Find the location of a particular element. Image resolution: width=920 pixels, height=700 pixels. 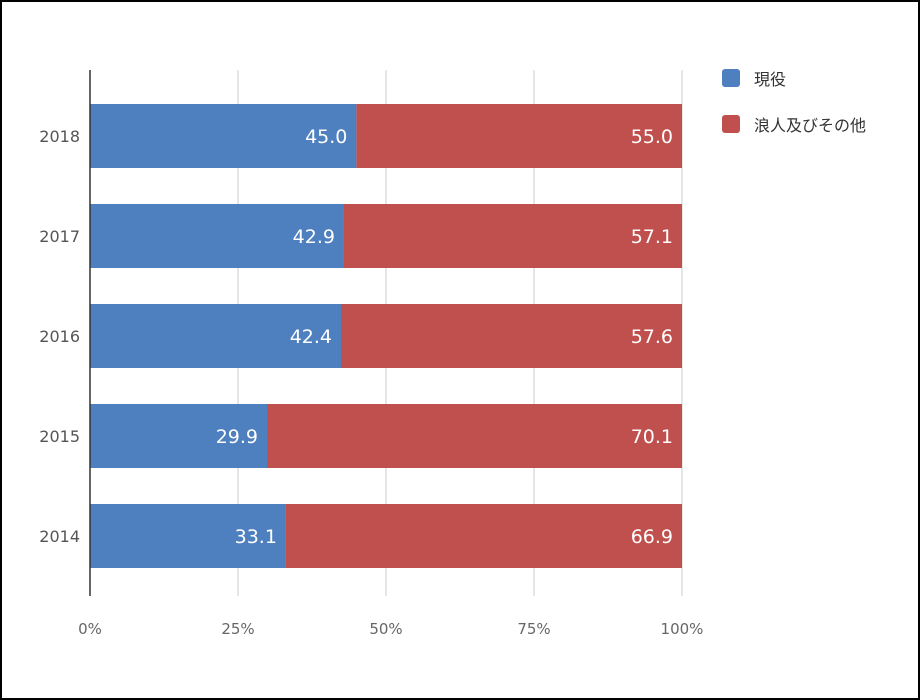

data-label: 33.1 is located at coordinates (256, 537).